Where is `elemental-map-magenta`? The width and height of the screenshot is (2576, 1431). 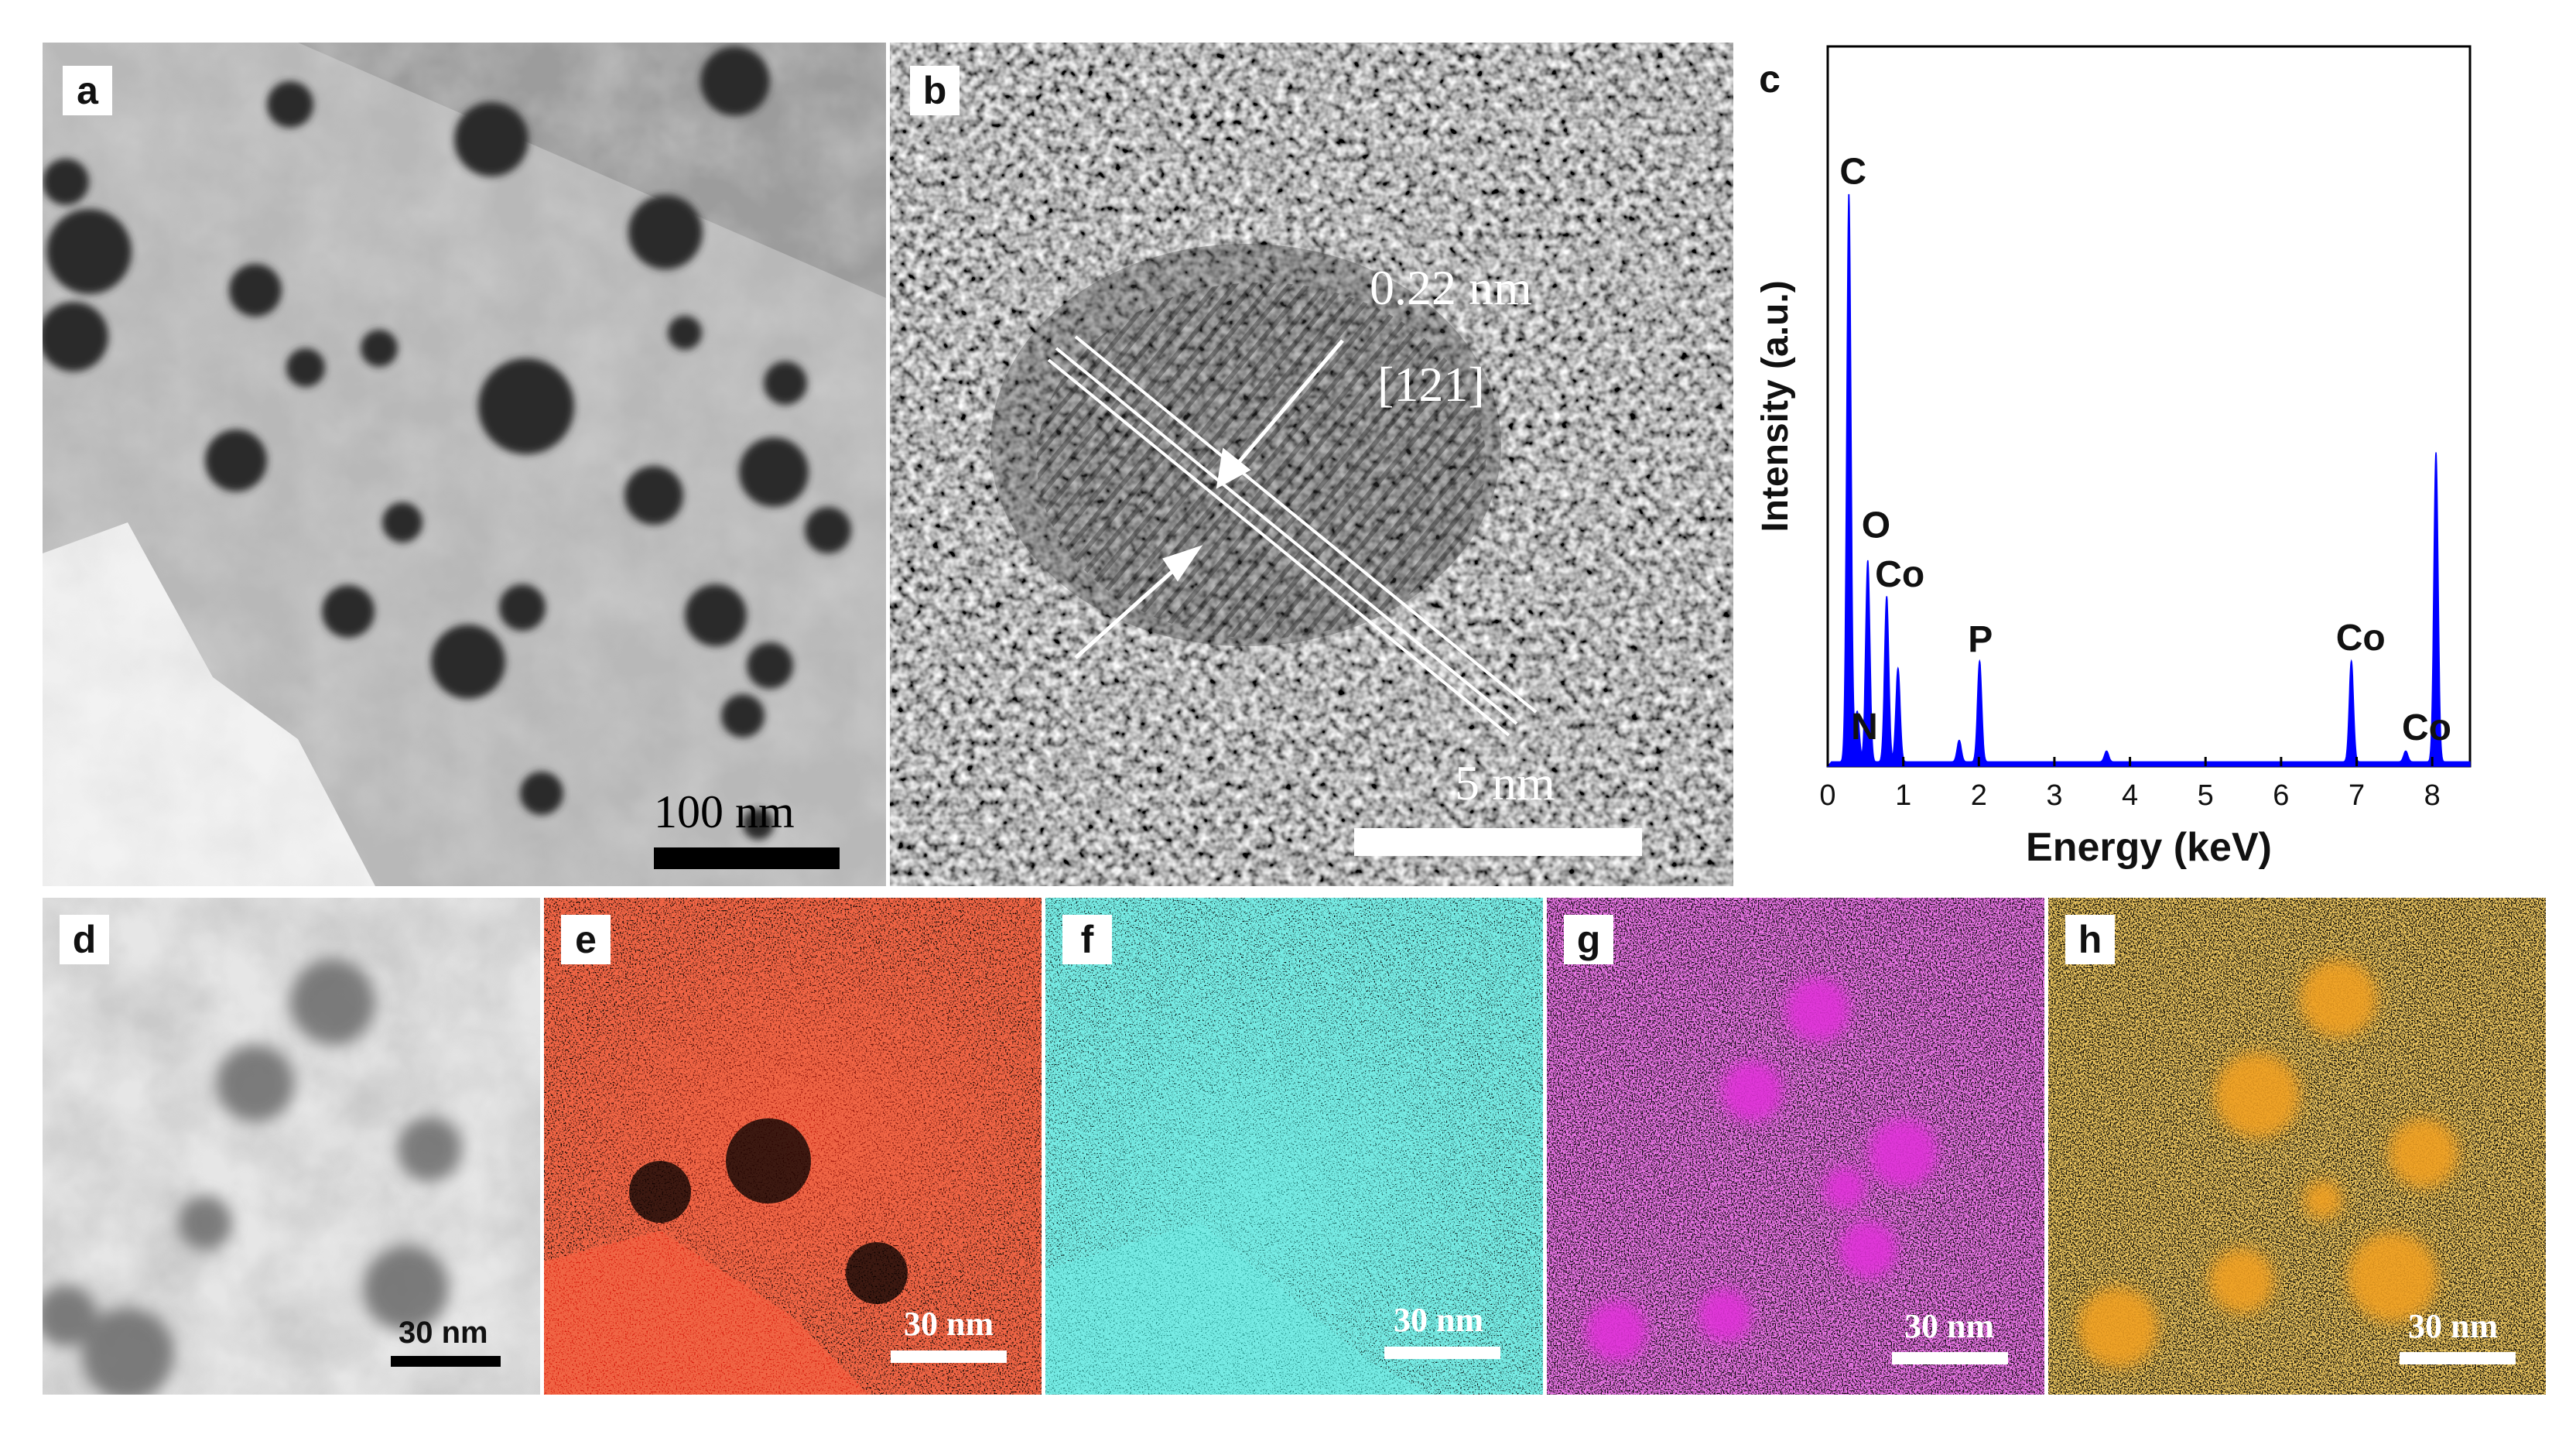
elemental-map-magenta is located at coordinates (1796, 1146).